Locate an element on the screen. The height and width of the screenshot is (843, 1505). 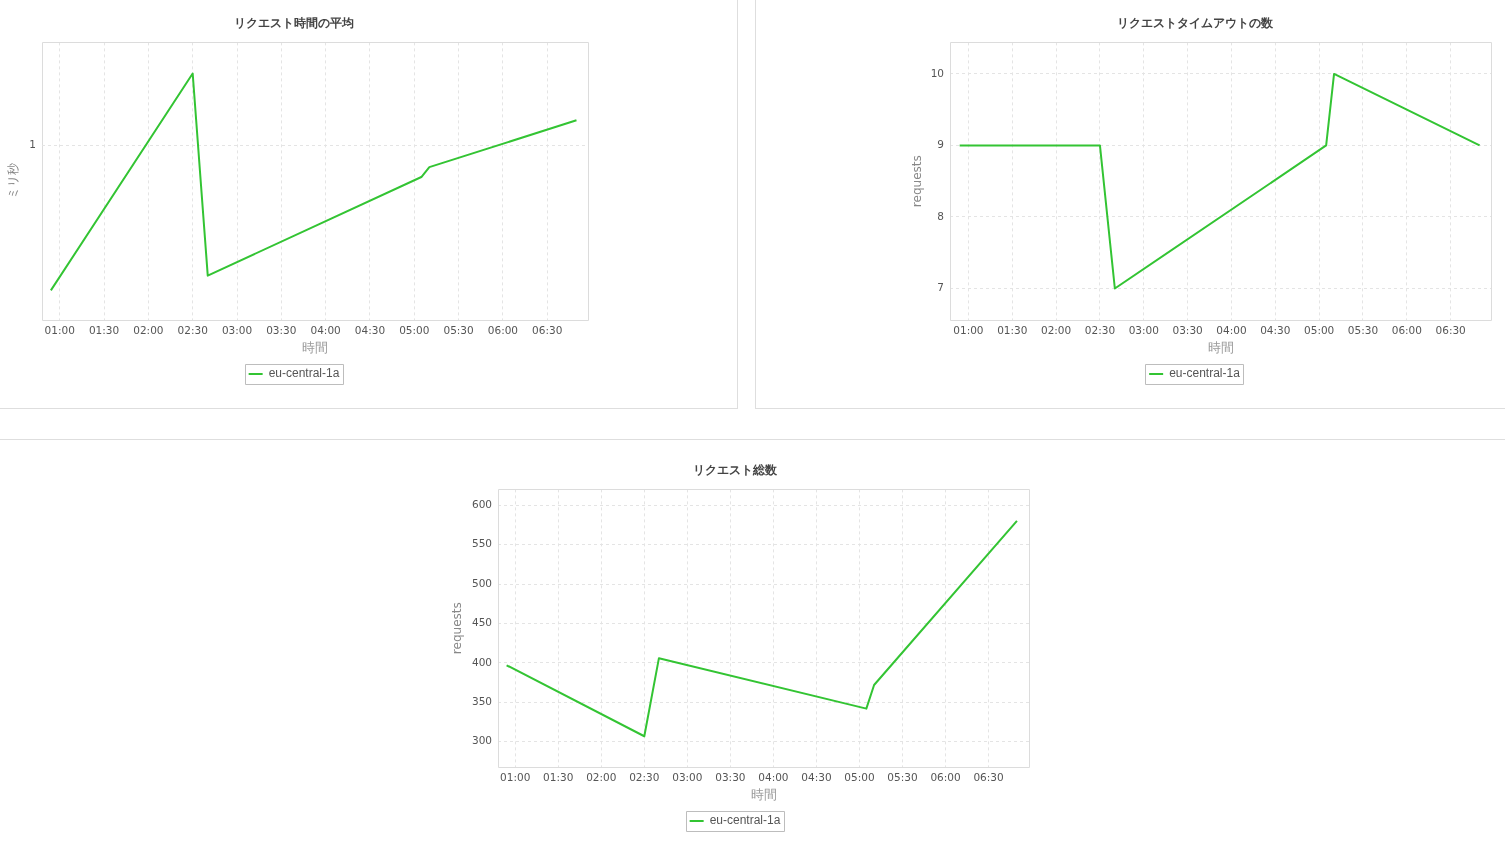
y-tick-label: 550 is located at coordinates (481, 543).